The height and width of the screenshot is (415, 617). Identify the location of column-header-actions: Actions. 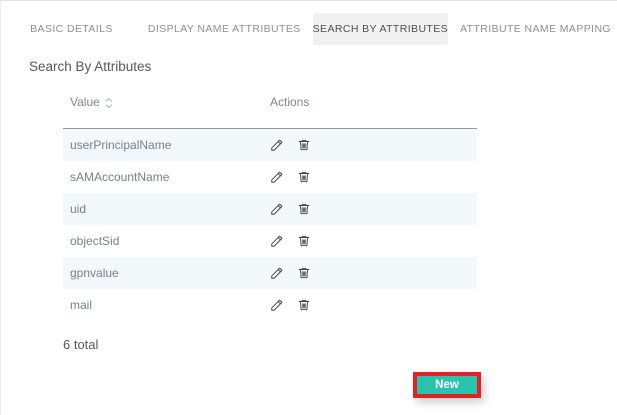
(290, 102).